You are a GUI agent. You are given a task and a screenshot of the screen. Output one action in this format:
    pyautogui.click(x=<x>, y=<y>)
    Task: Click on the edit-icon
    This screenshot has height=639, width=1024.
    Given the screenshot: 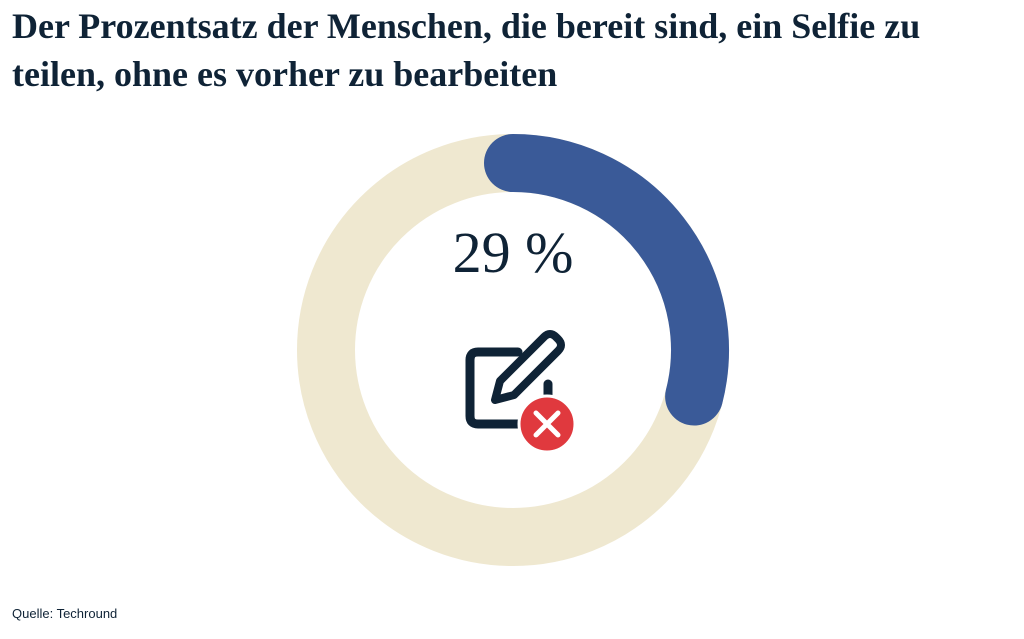 What is the action you would take?
    pyautogui.click(x=521, y=392)
    